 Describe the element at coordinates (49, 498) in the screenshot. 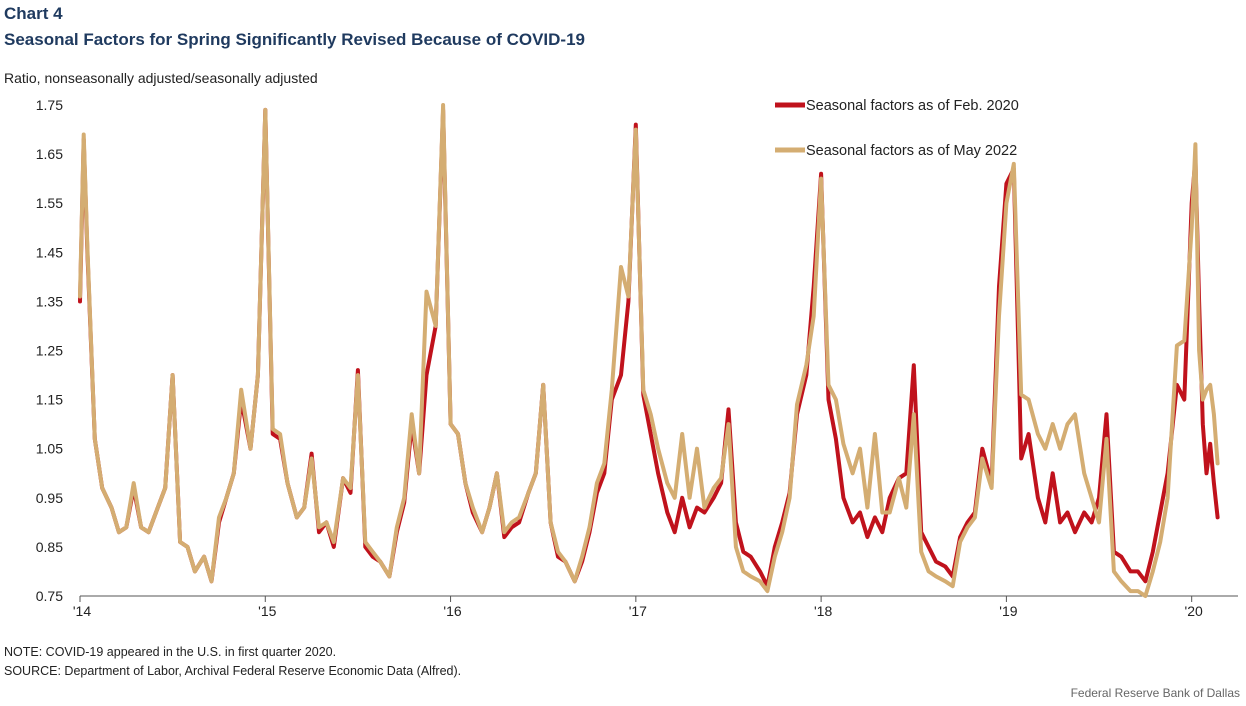

I see `y-tick-label: 0.95` at that location.